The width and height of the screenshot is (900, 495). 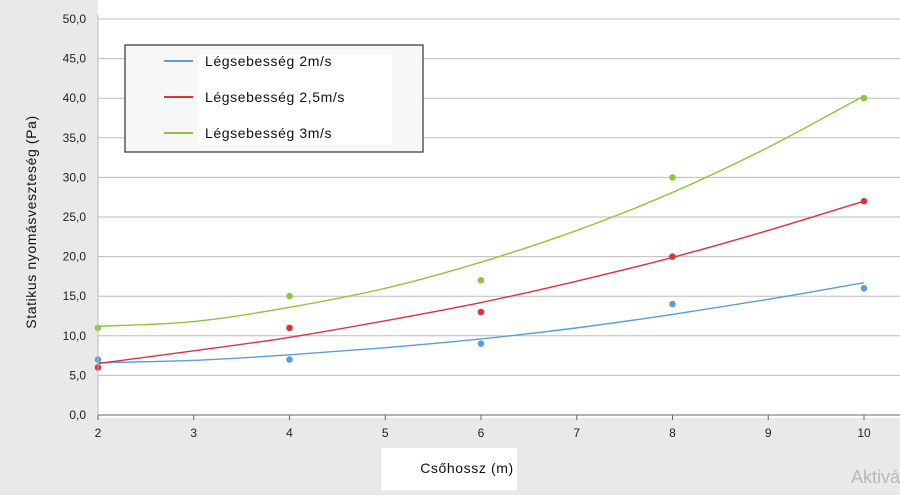 I want to click on series-trendline, so click(x=481, y=323).